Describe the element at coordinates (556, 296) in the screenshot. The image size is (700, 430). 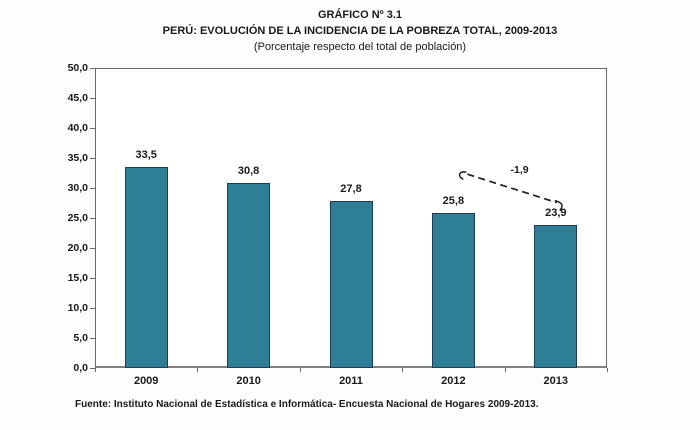
I see `bar-2013` at that location.